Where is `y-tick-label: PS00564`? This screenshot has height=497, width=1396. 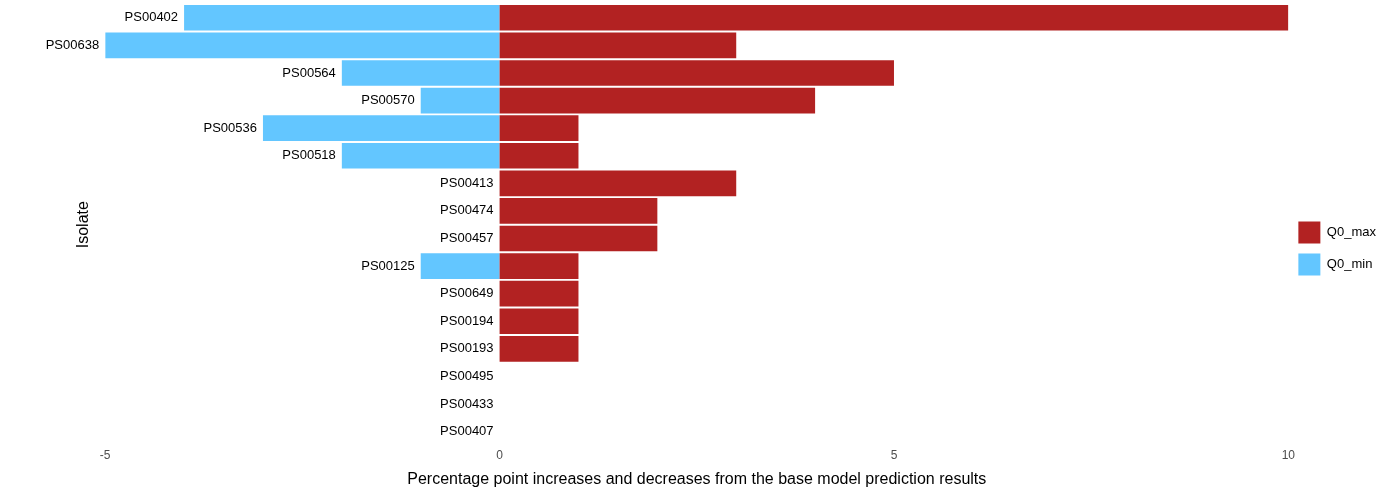
y-tick-label: PS00564 is located at coordinates (309, 72).